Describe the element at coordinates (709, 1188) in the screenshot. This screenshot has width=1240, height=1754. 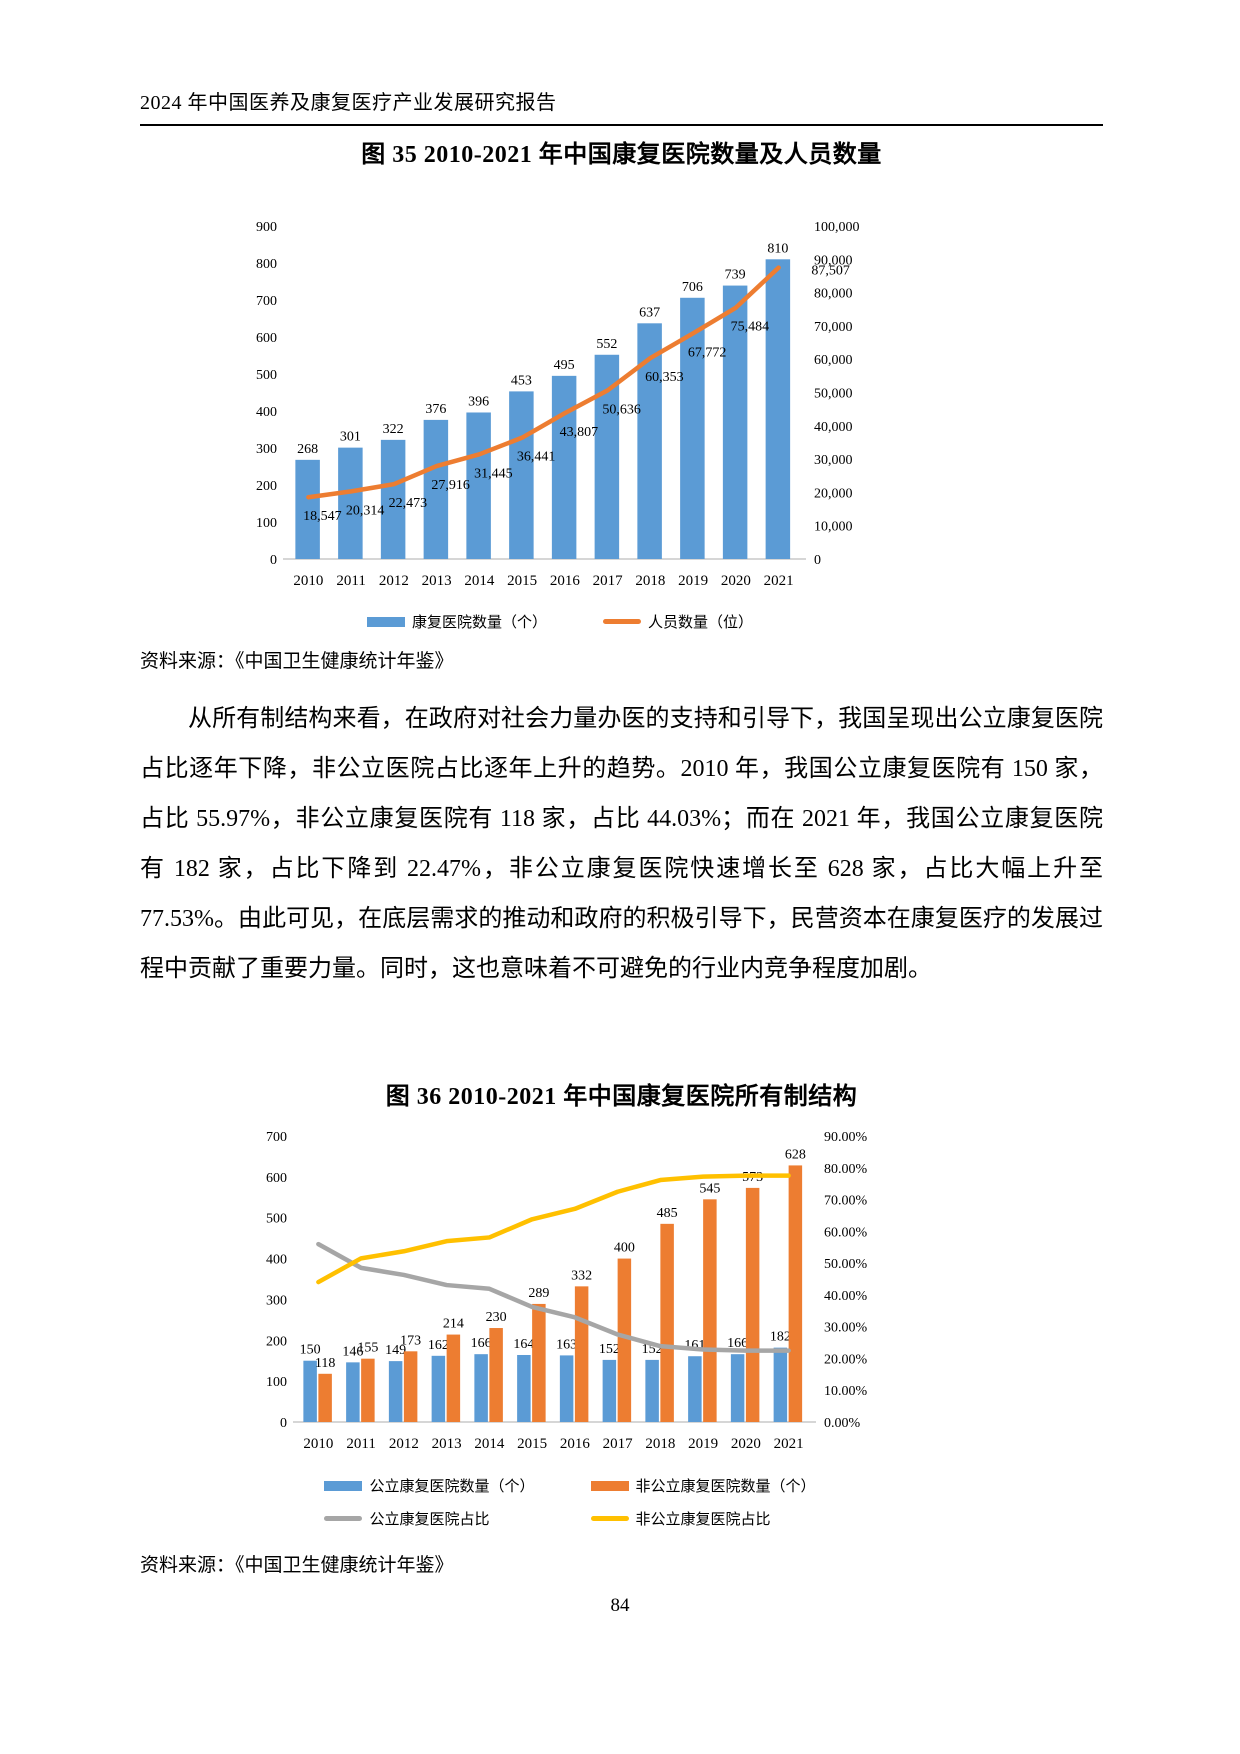
I see `chart-text: 545` at that location.